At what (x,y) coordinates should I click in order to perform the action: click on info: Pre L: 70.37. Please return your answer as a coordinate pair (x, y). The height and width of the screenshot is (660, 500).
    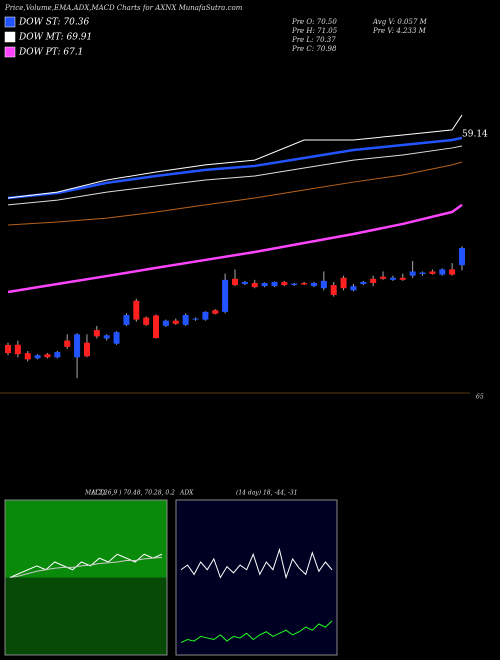
    Looking at the image, I should click on (313, 40).